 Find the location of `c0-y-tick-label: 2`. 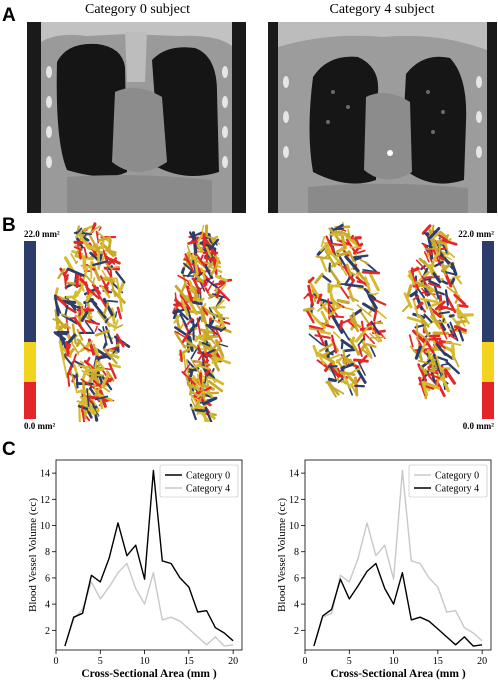

c0-y-tick-label: 2 is located at coordinates (47, 631).